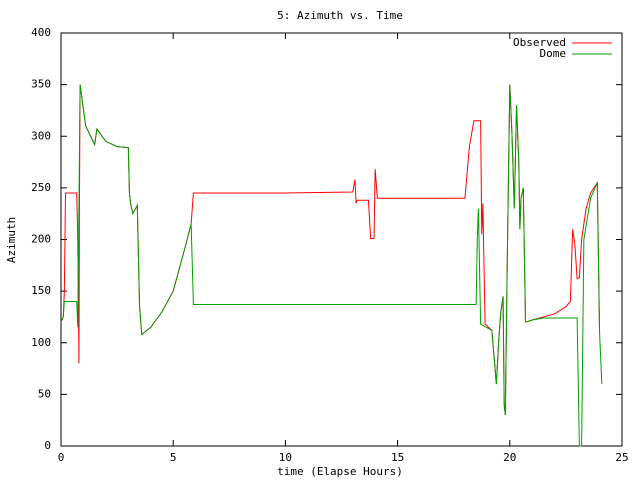  I want to click on x-tick-label: 5, so click(173, 457).